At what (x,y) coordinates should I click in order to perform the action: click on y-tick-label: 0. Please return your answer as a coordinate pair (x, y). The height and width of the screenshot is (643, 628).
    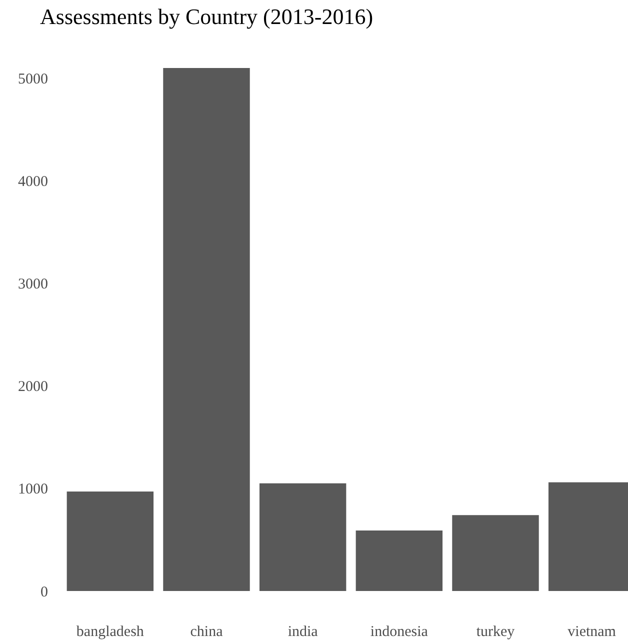
    Looking at the image, I should click on (44, 592).